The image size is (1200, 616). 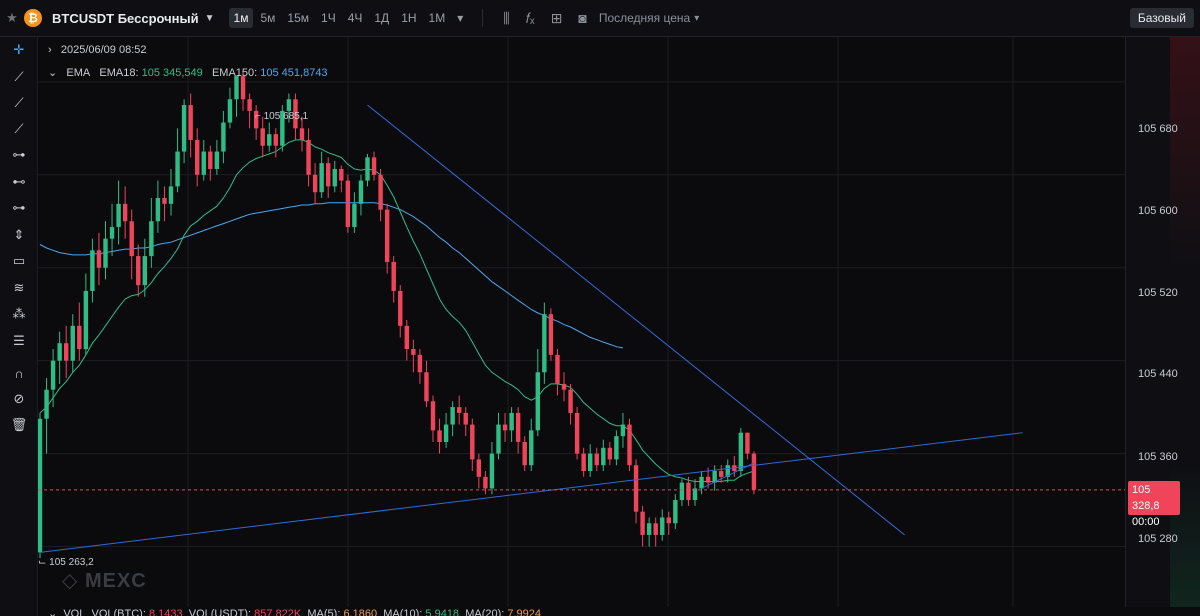 What do you see at coordinates (360, 612) in the screenshot?
I see `ma5-value: 6,1860` at bounding box center [360, 612].